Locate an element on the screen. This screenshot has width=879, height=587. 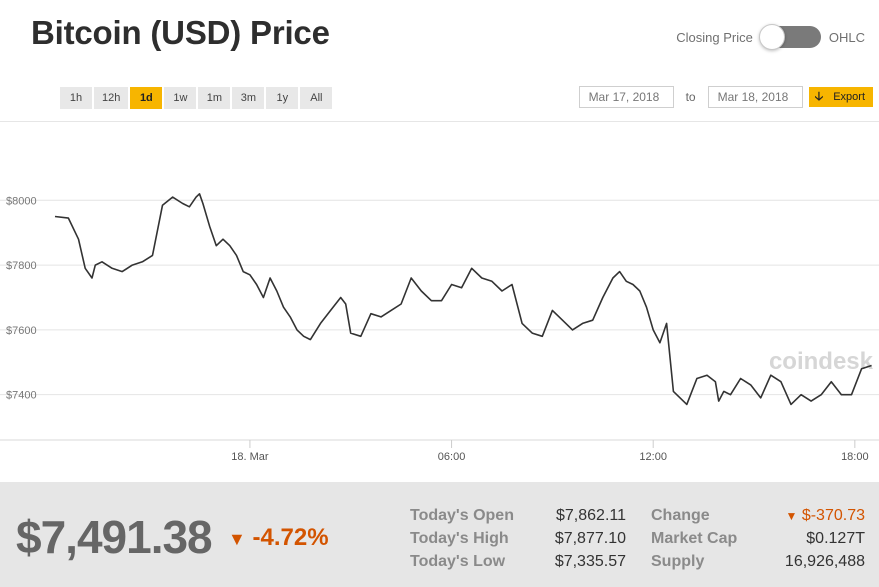
chart-top-divider is located at coordinates (439, 121).